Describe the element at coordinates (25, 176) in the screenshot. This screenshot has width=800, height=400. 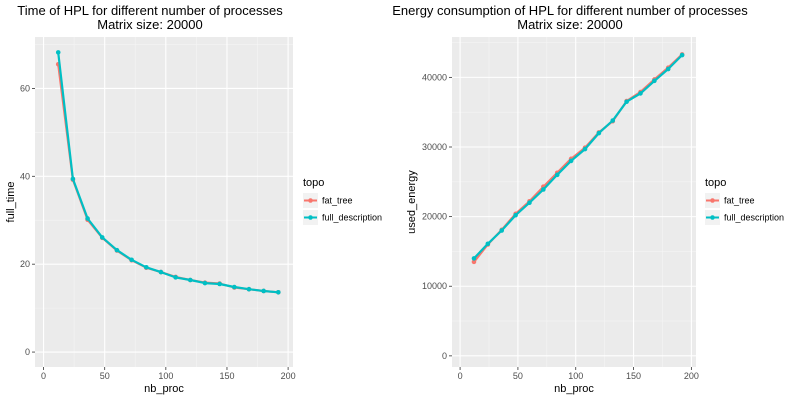
I see `y-tick-label: 40` at that location.